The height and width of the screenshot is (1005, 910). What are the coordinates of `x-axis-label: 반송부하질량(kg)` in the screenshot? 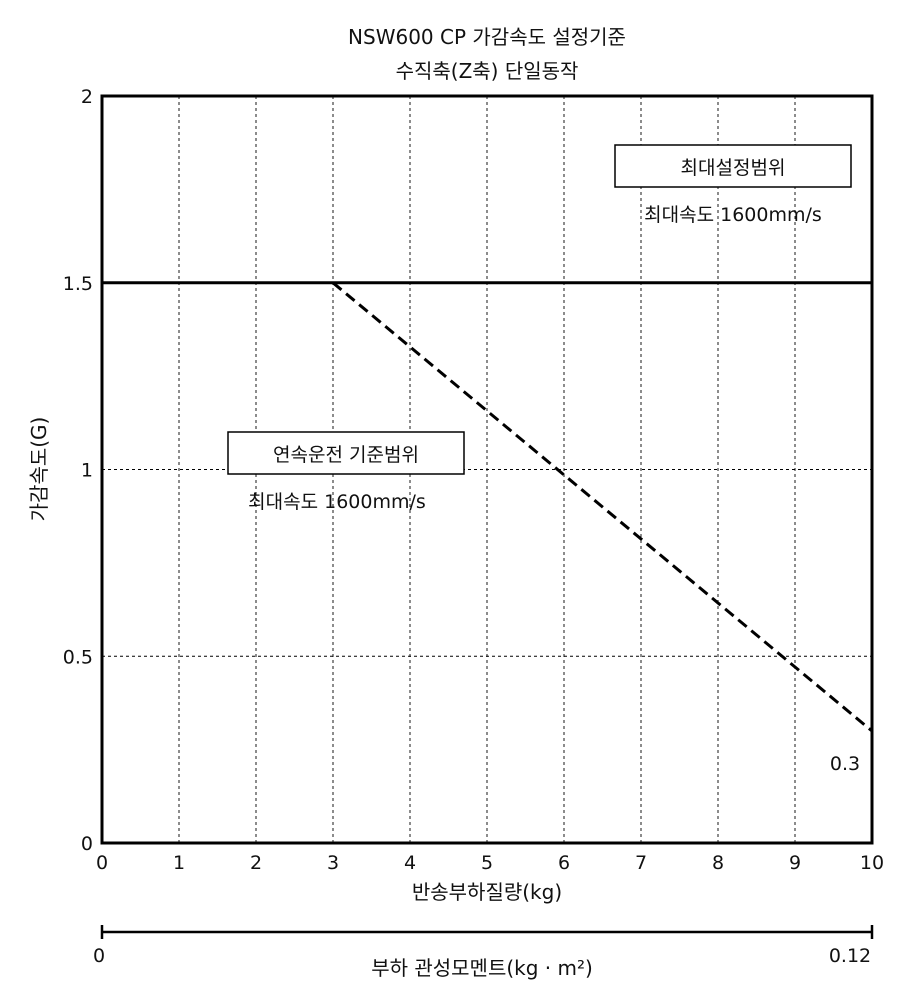 It's located at (487, 892).